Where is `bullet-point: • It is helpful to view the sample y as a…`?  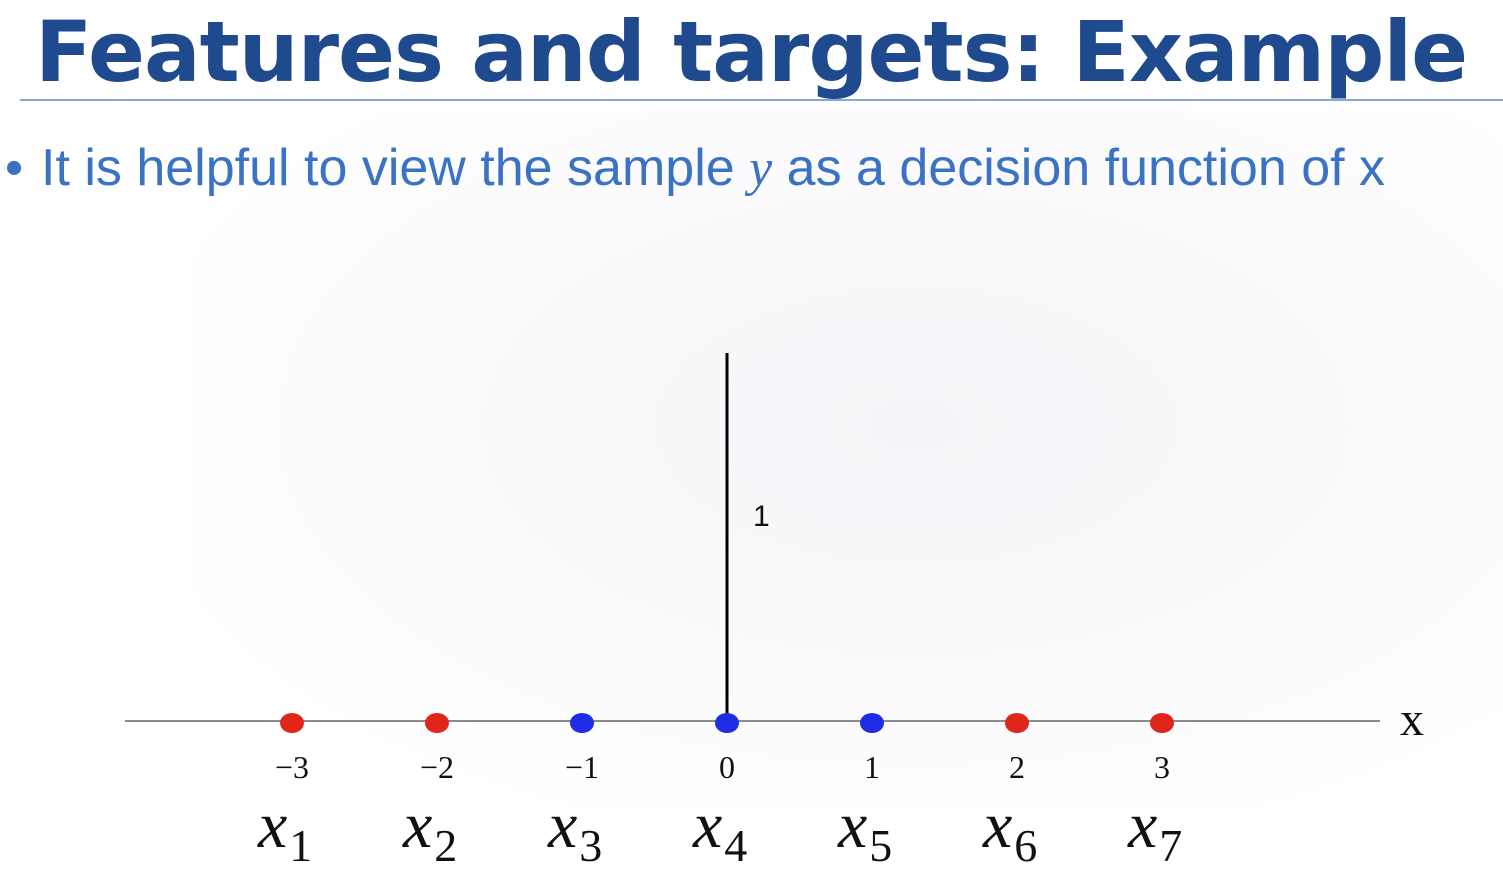
bullet-point: • It is helpful to view the sample y as a… is located at coordinates (695, 168).